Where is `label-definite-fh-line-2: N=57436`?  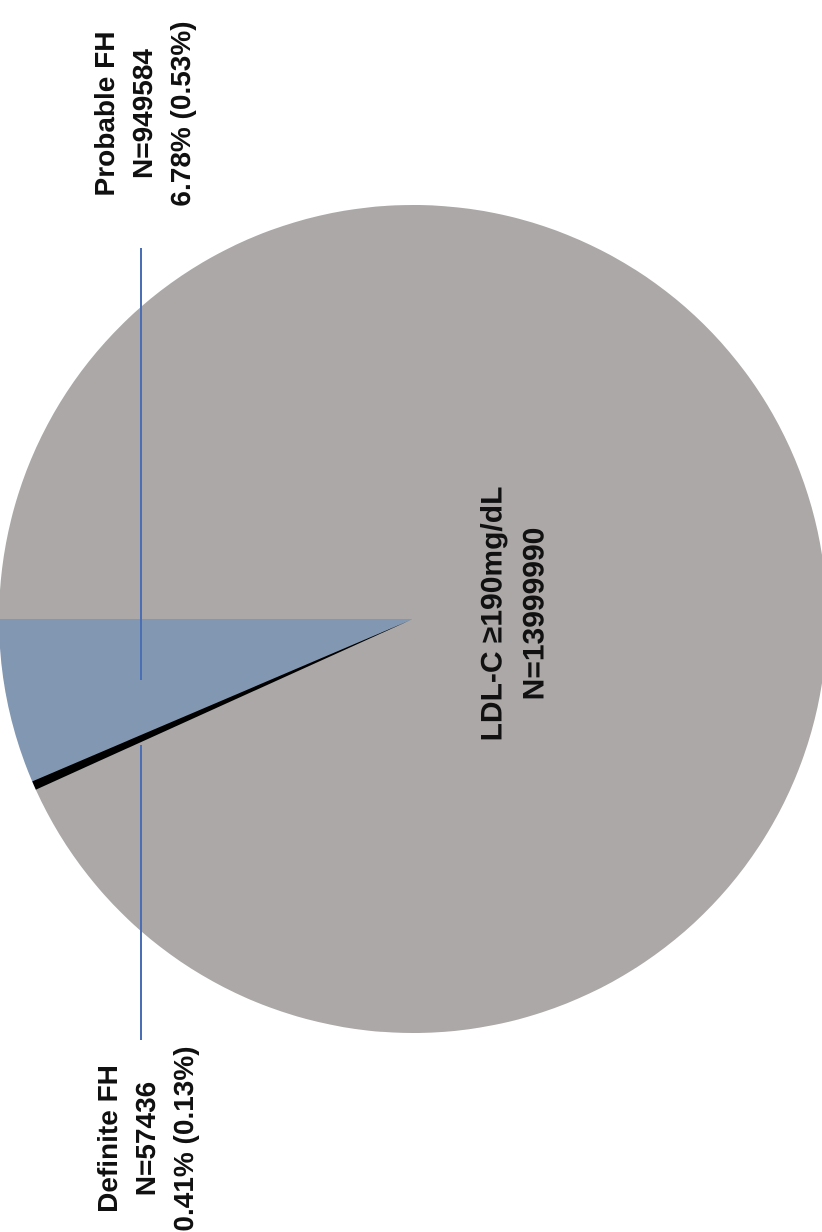
label-definite-fh-line-2: N=57436 is located at coordinates (145, 1139).